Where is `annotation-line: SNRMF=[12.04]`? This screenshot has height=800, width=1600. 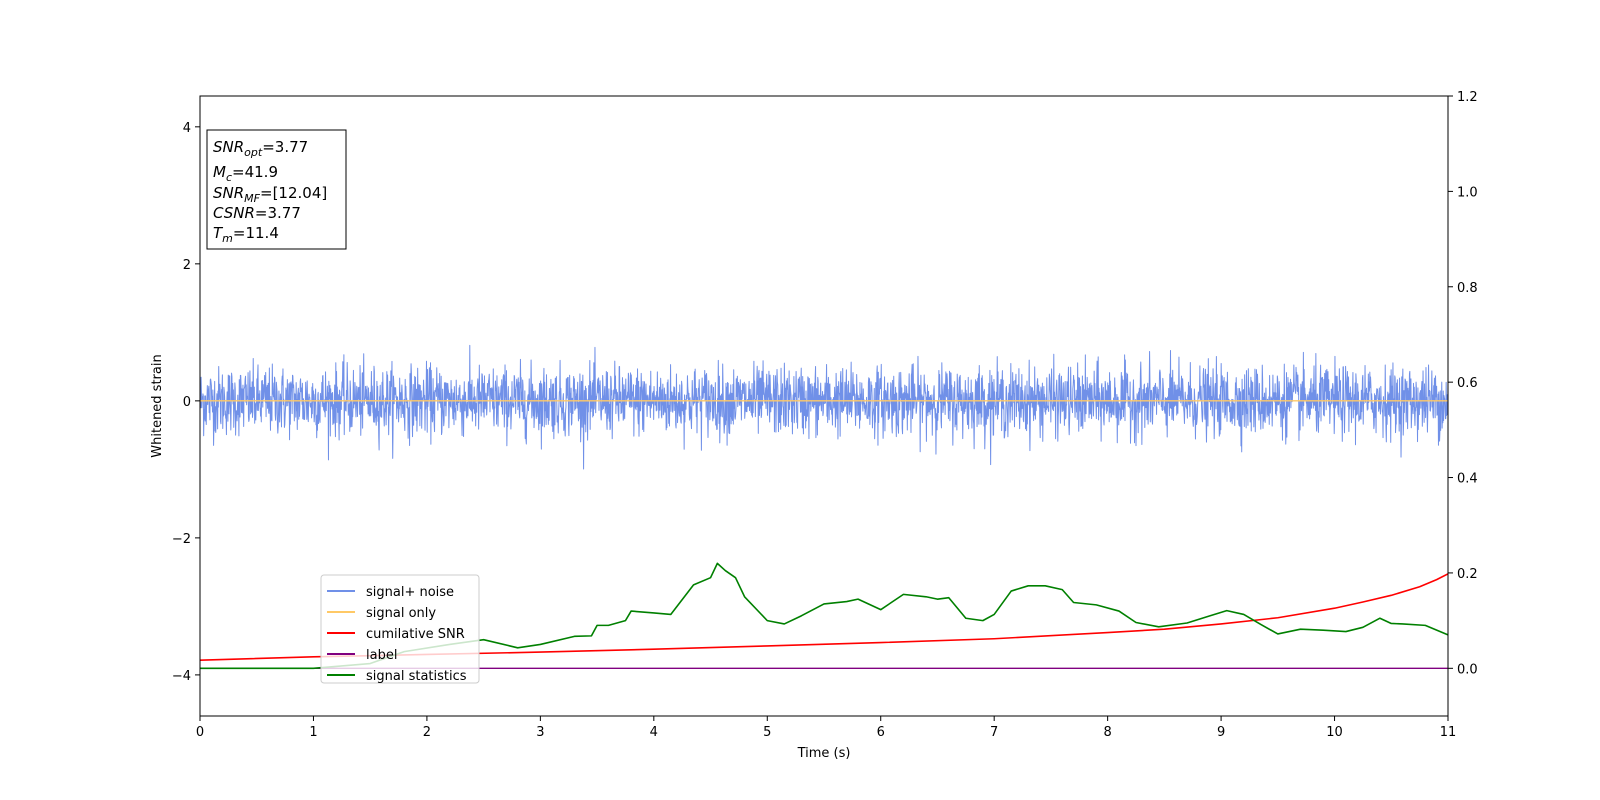
annotation-line: SNRMF=[12.04] is located at coordinates (270, 194).